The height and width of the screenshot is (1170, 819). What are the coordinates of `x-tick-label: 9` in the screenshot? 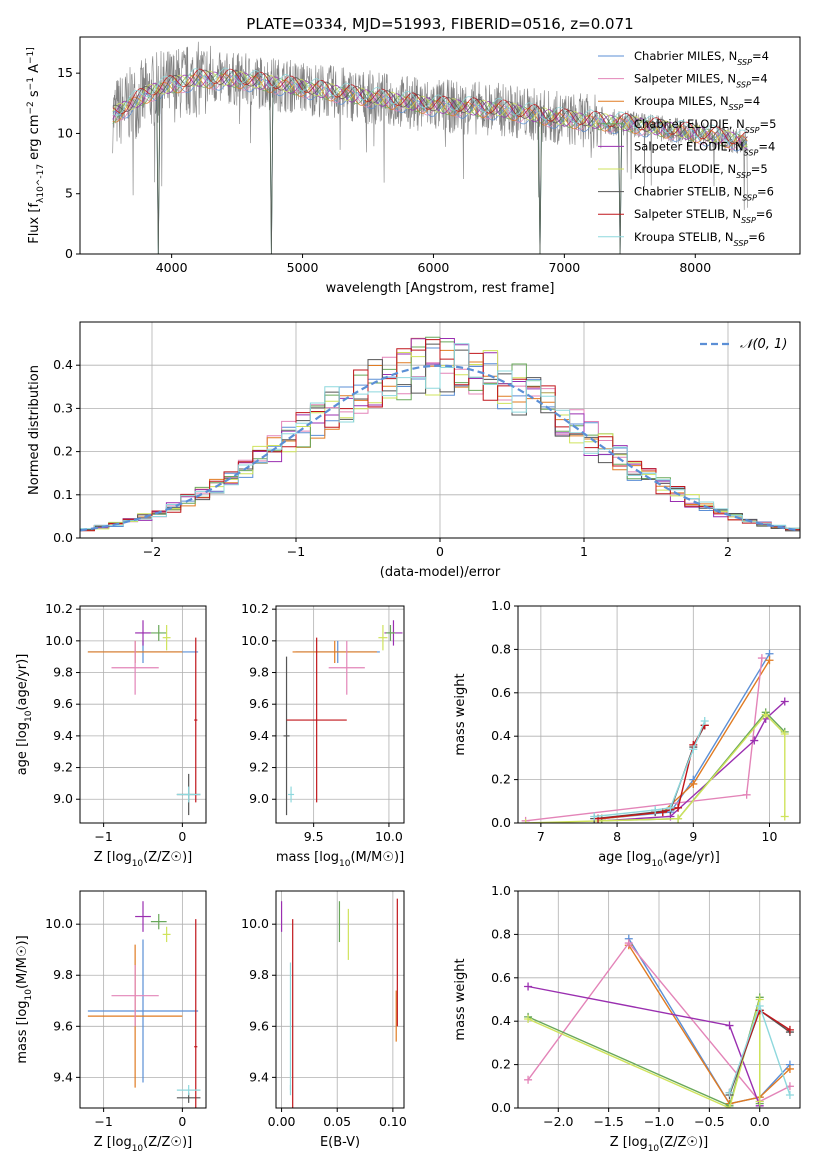 It's located at (693, 836).